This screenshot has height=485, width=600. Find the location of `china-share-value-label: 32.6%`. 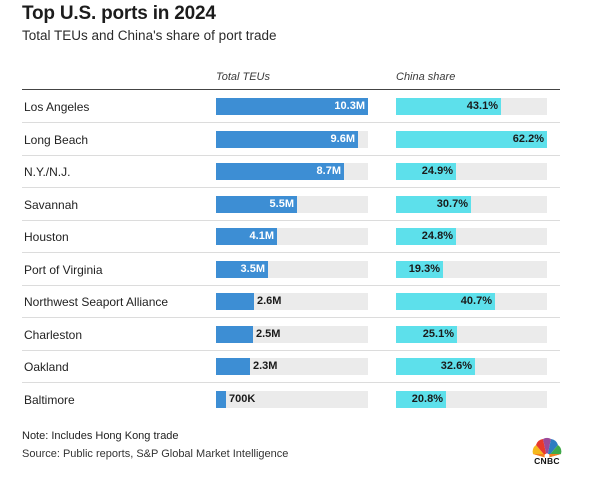

china-share-value-label: 32.6% is located at coordinates (456, 366).